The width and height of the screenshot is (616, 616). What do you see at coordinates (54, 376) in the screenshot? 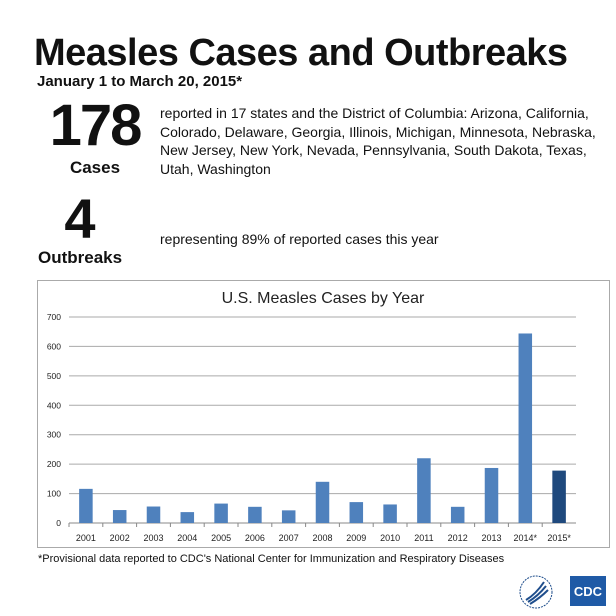
I see `y-tick-label: 500` at bounding box center [54, 376].